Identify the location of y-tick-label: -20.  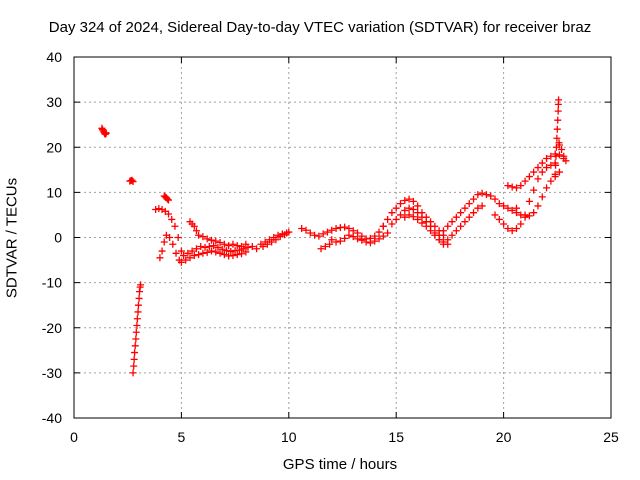
(52, 328).